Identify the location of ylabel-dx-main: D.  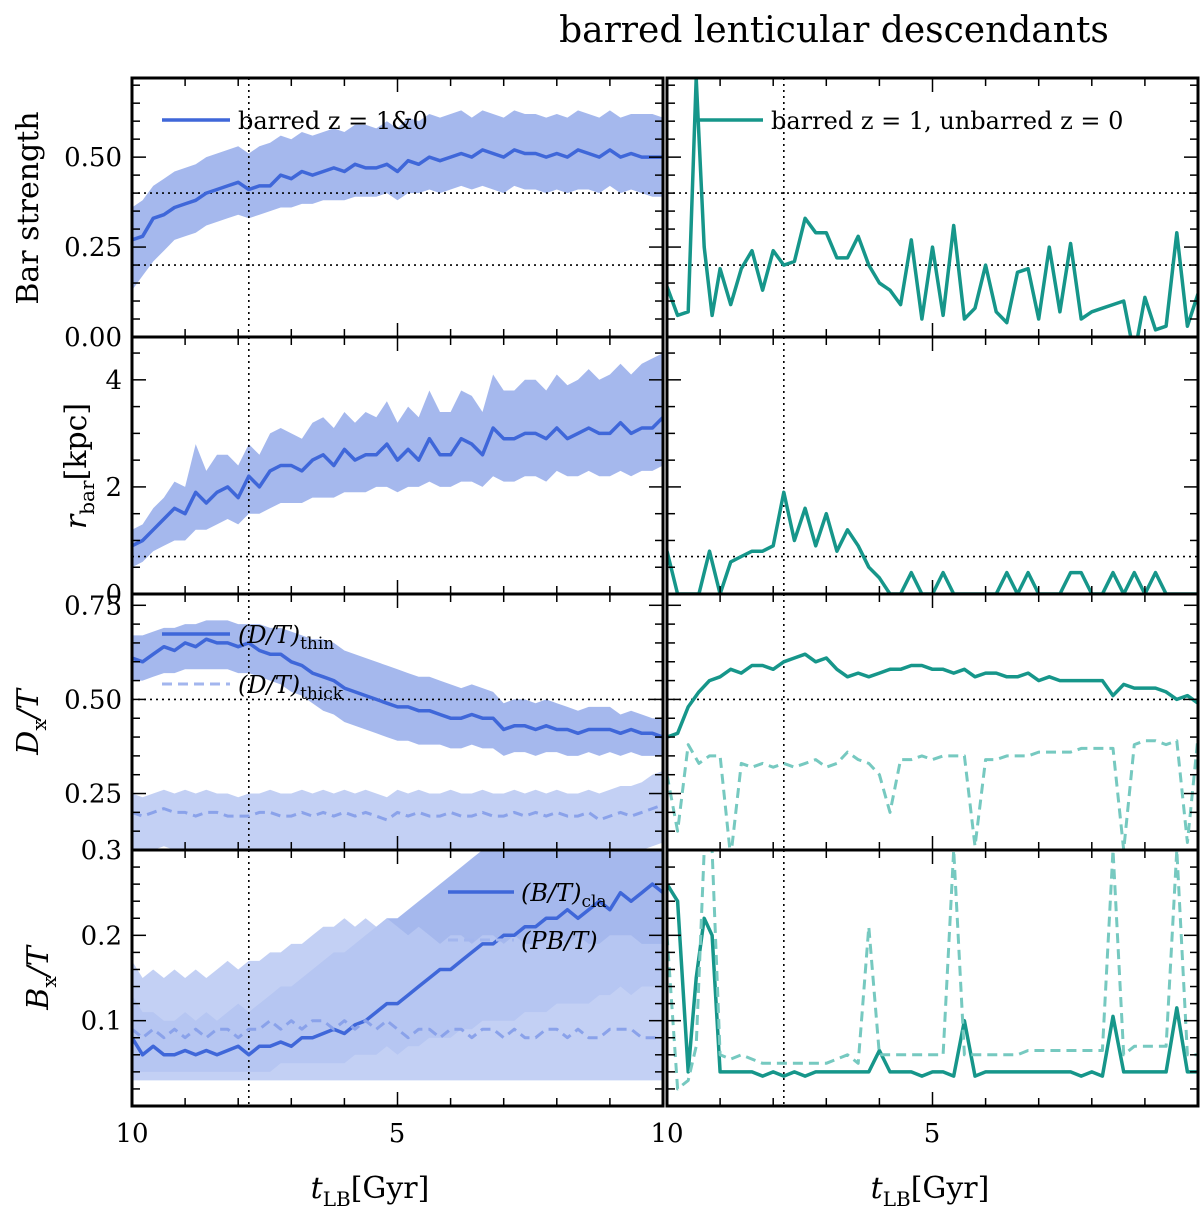
(28, 743).